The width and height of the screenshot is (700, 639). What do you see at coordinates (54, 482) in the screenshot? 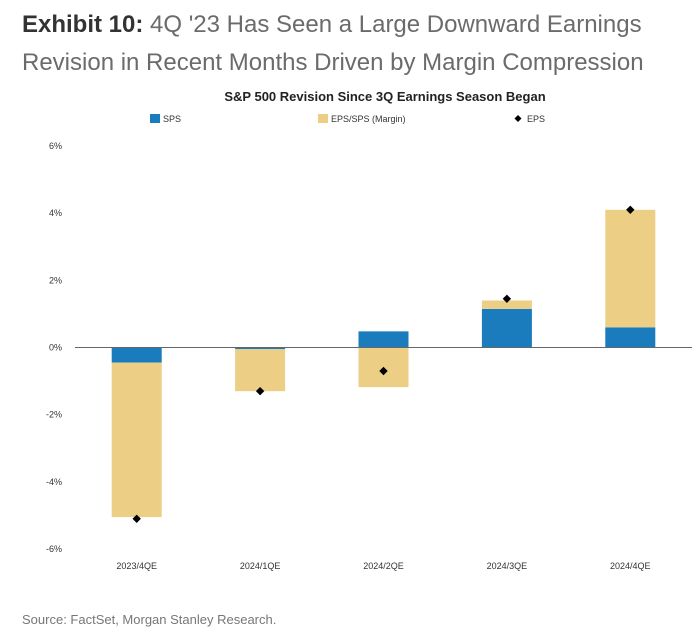
I see `y-tick-label: -4%` at bounding box center [54, 482].